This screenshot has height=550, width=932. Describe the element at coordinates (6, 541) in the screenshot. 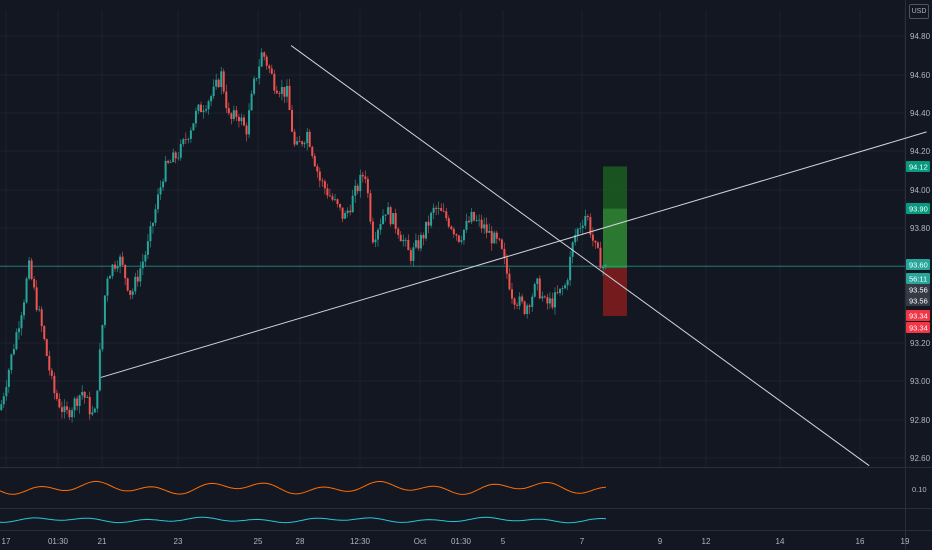

I see `time-tick-label: 17` at that location.